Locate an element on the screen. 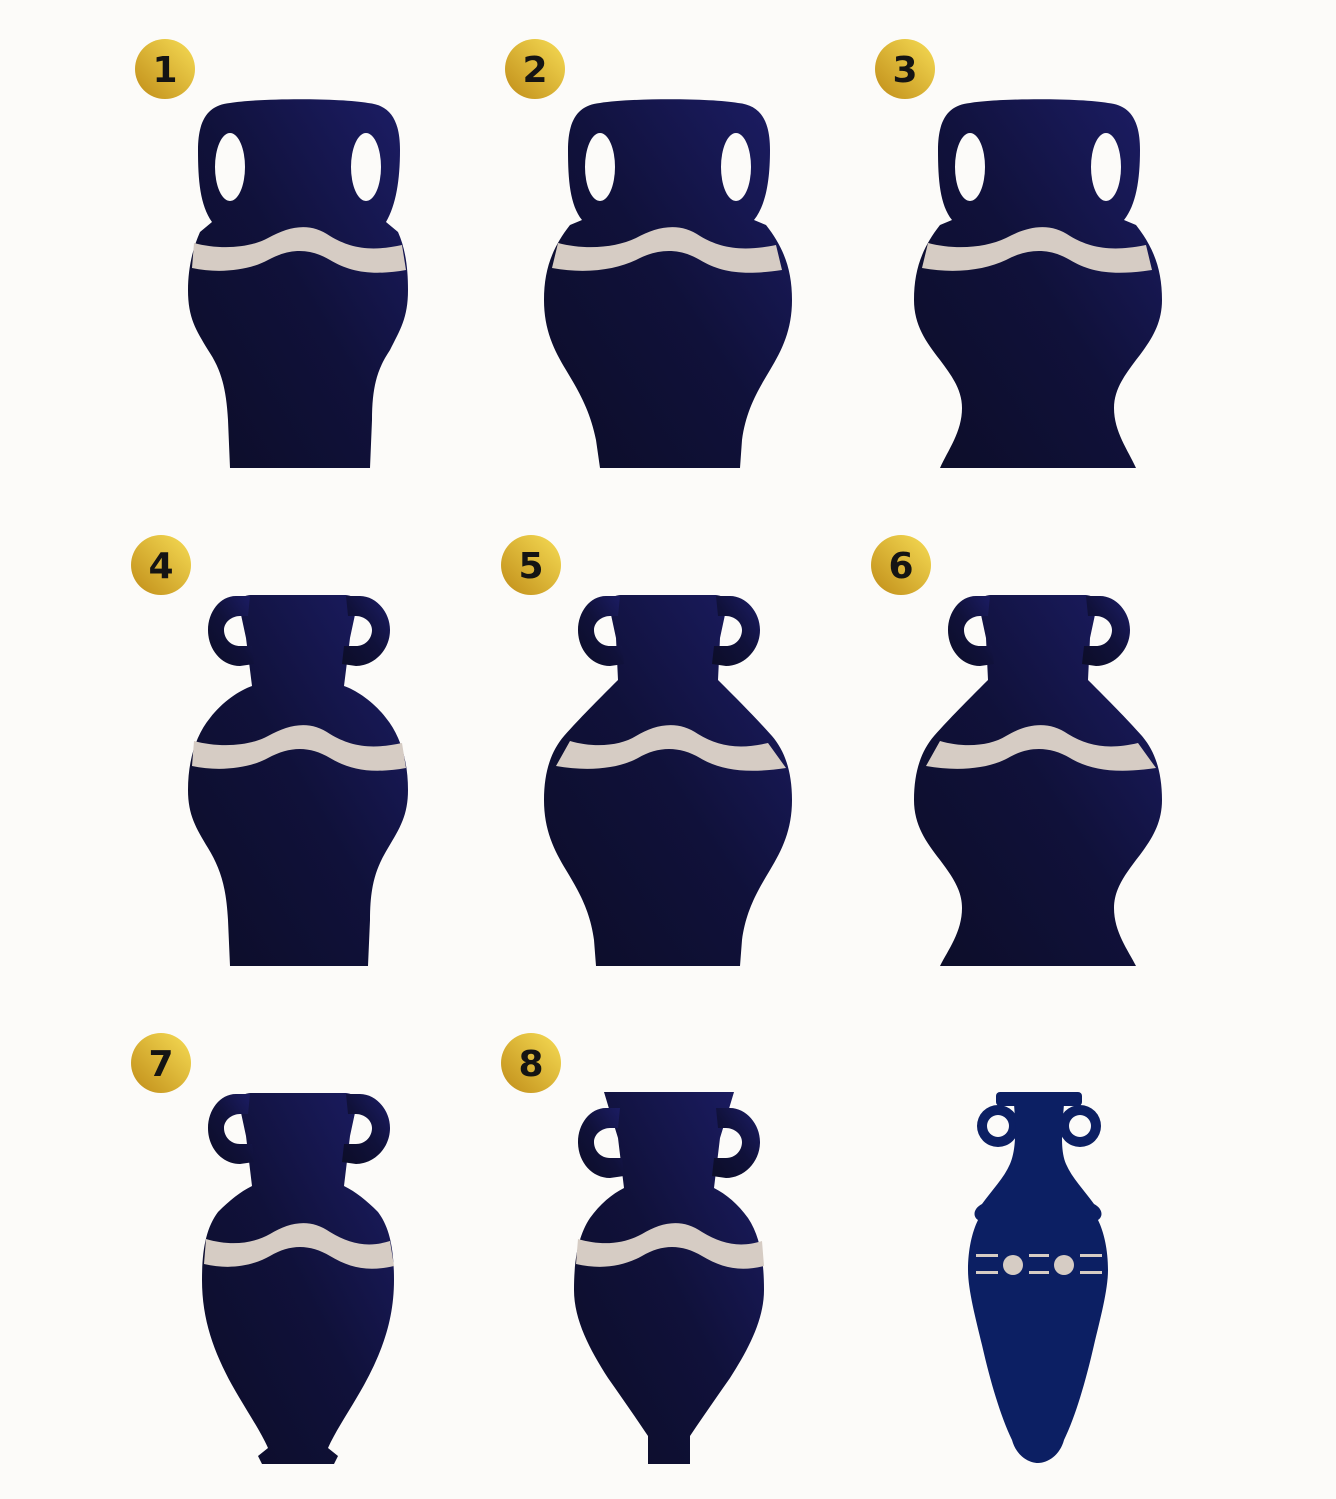 The height and width of the screenshot is (1499, 1336). badge-3: 3 is located at coordinates (905, 69).